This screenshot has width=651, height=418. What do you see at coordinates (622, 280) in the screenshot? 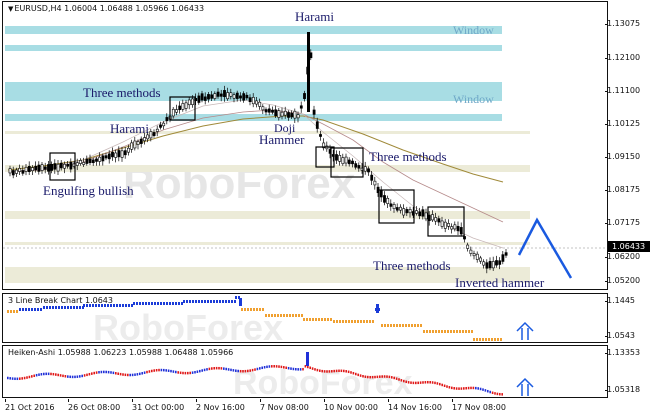
I see `price-tick: 1.05200` at bounding box center [622, 280].